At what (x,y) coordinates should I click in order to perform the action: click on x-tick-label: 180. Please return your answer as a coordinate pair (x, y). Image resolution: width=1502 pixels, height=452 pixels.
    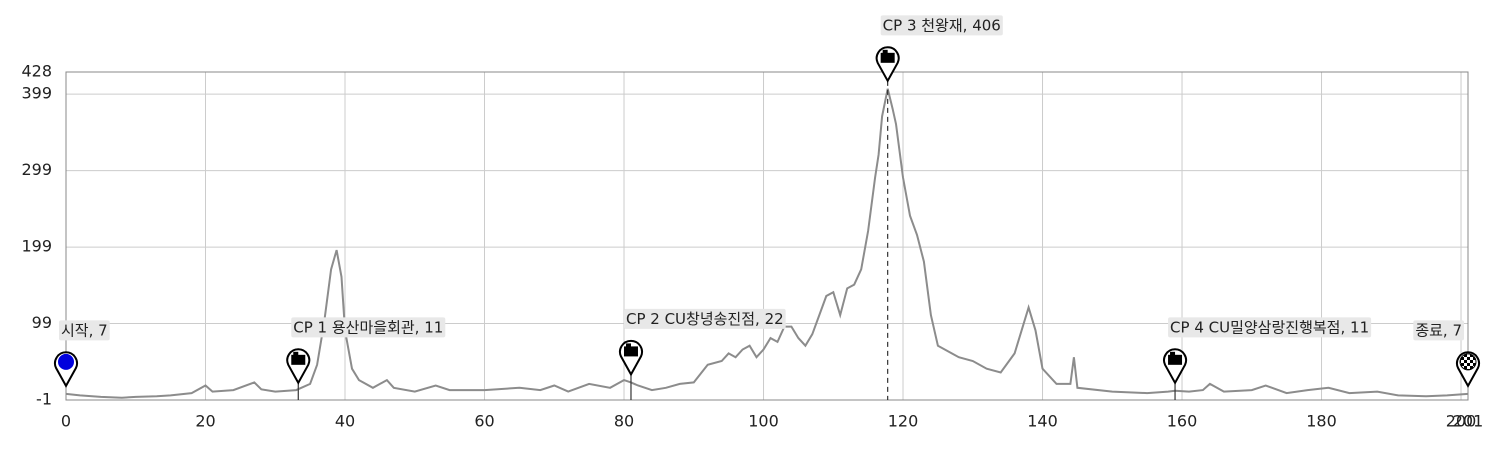
    Looking at the image, I should click on (1321, 421).